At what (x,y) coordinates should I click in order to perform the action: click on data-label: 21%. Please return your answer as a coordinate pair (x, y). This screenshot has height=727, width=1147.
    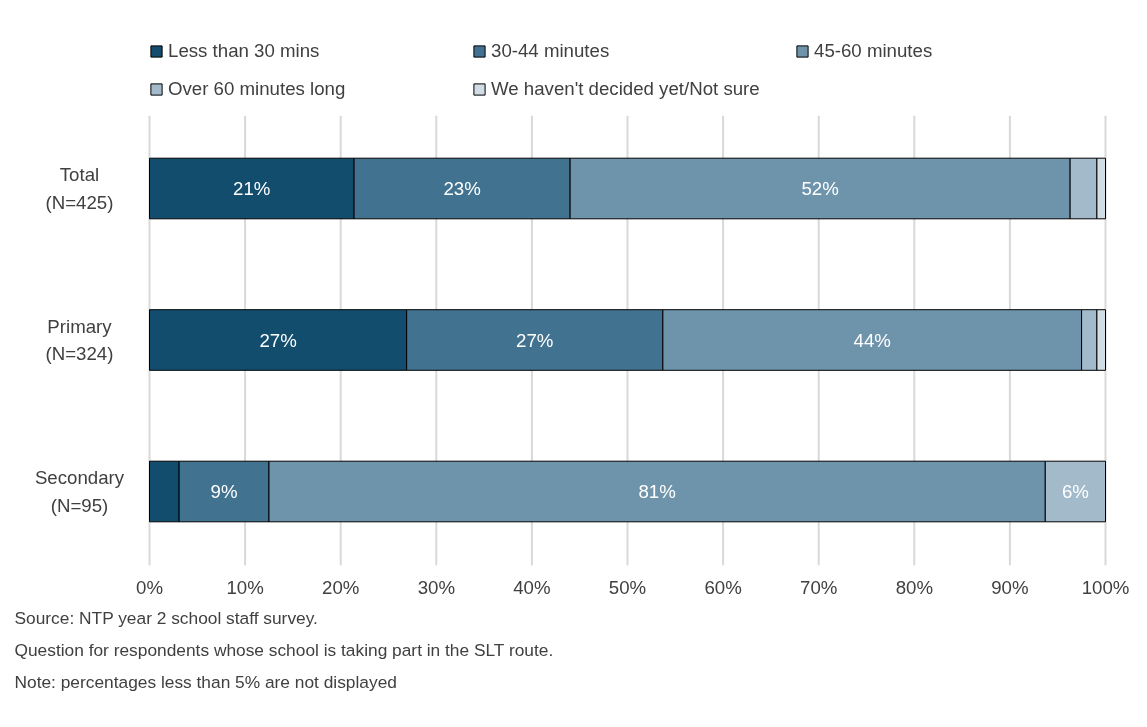
    Looking at the image, I should click on (252, 188).